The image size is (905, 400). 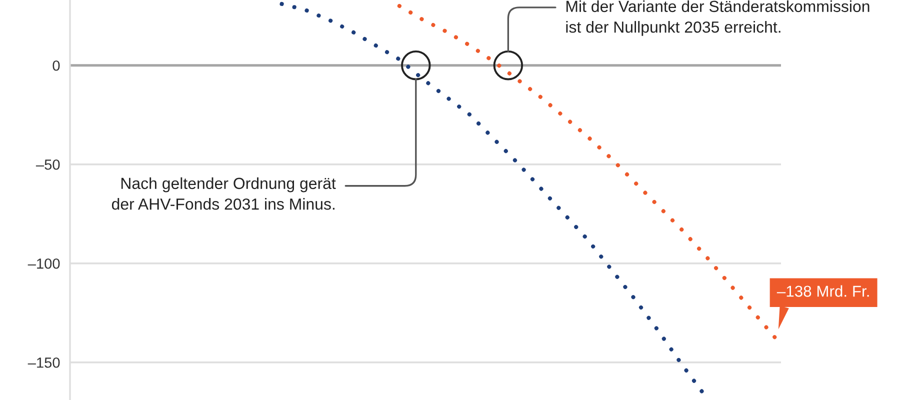 What do you see at coordinates (56, 65) in the screenshot?
I see `y-tick-label: 0` at bounding box center [56, 65].